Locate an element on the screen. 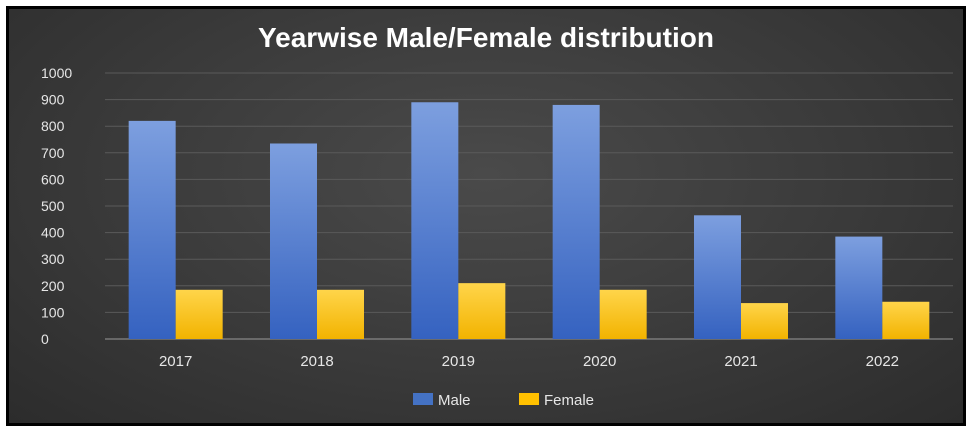  bar-male-2022 is located at coordinates (859, 287).